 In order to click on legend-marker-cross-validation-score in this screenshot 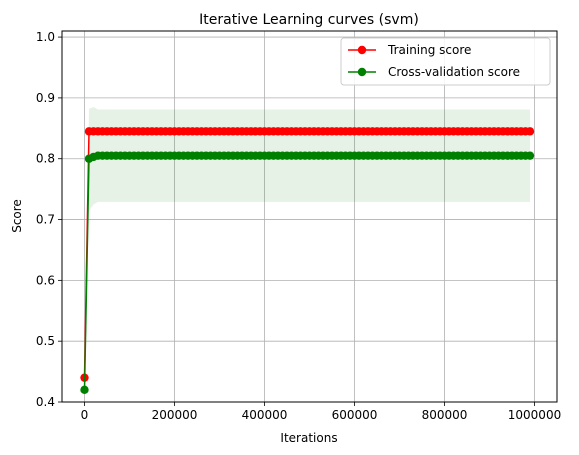, I will do `click(362, 72)`.